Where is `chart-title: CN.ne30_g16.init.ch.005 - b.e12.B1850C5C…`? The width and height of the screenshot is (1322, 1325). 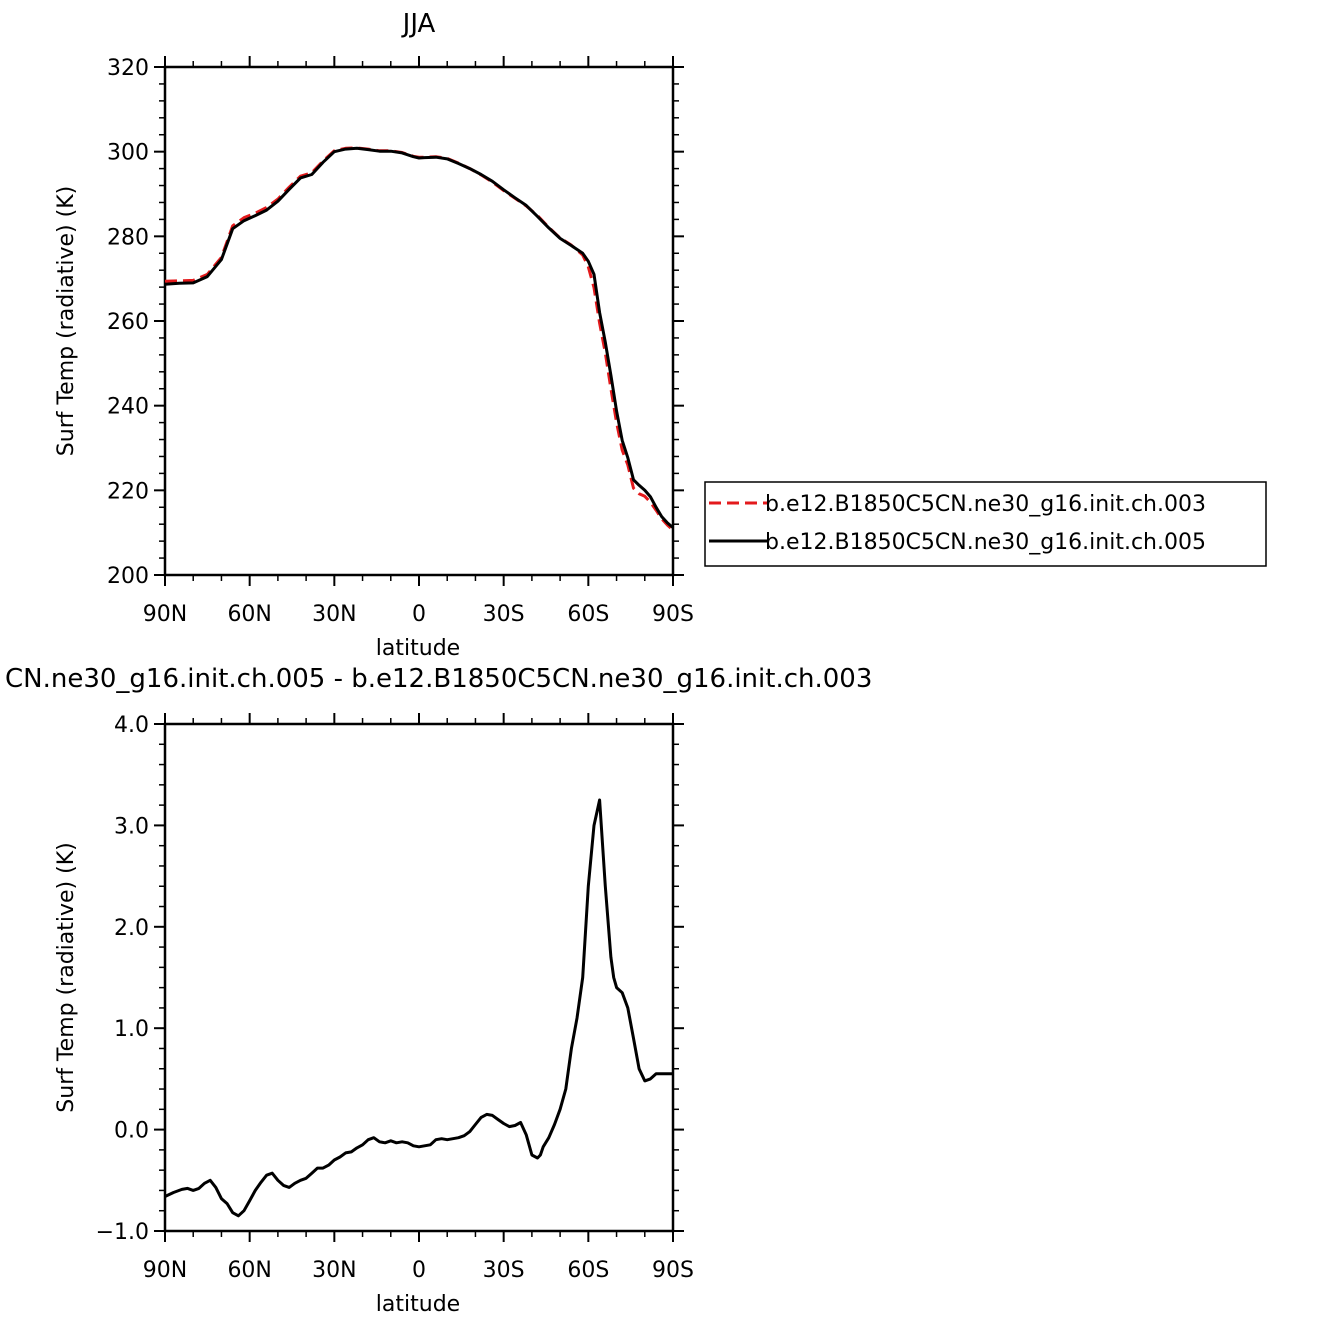 chart-title: CN.ne30_g16.init.ch.005 - b.e12.B1850C5C… is located at coordinates (438, 679).